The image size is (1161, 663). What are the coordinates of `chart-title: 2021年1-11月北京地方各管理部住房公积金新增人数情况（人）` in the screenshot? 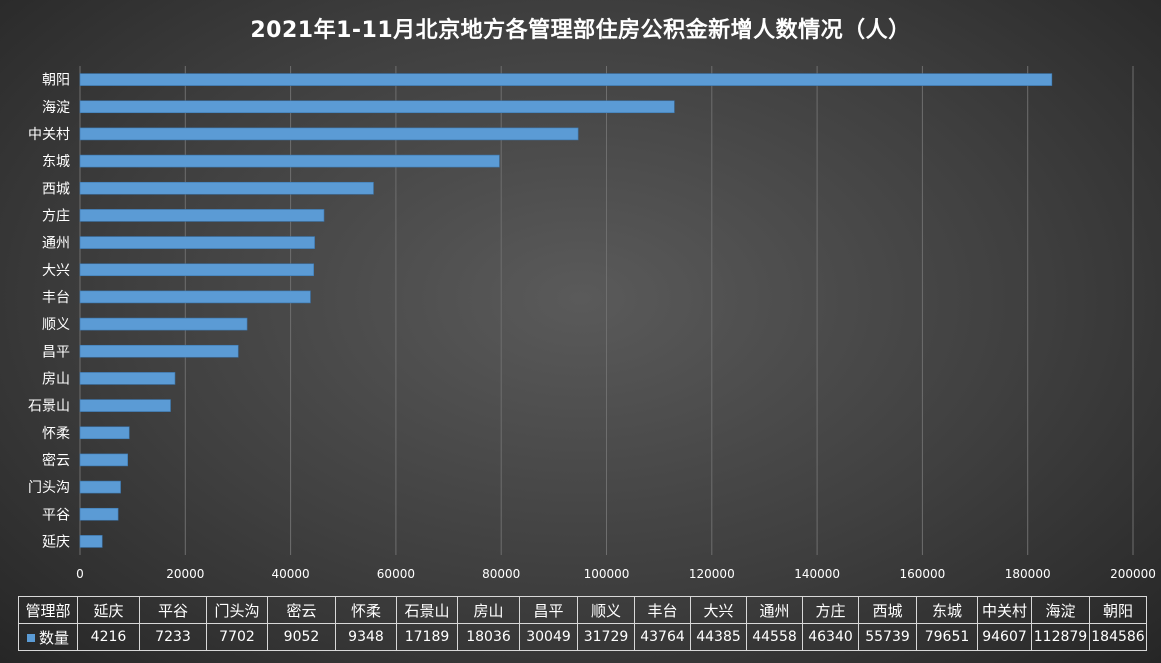 It's located at (580, 30).